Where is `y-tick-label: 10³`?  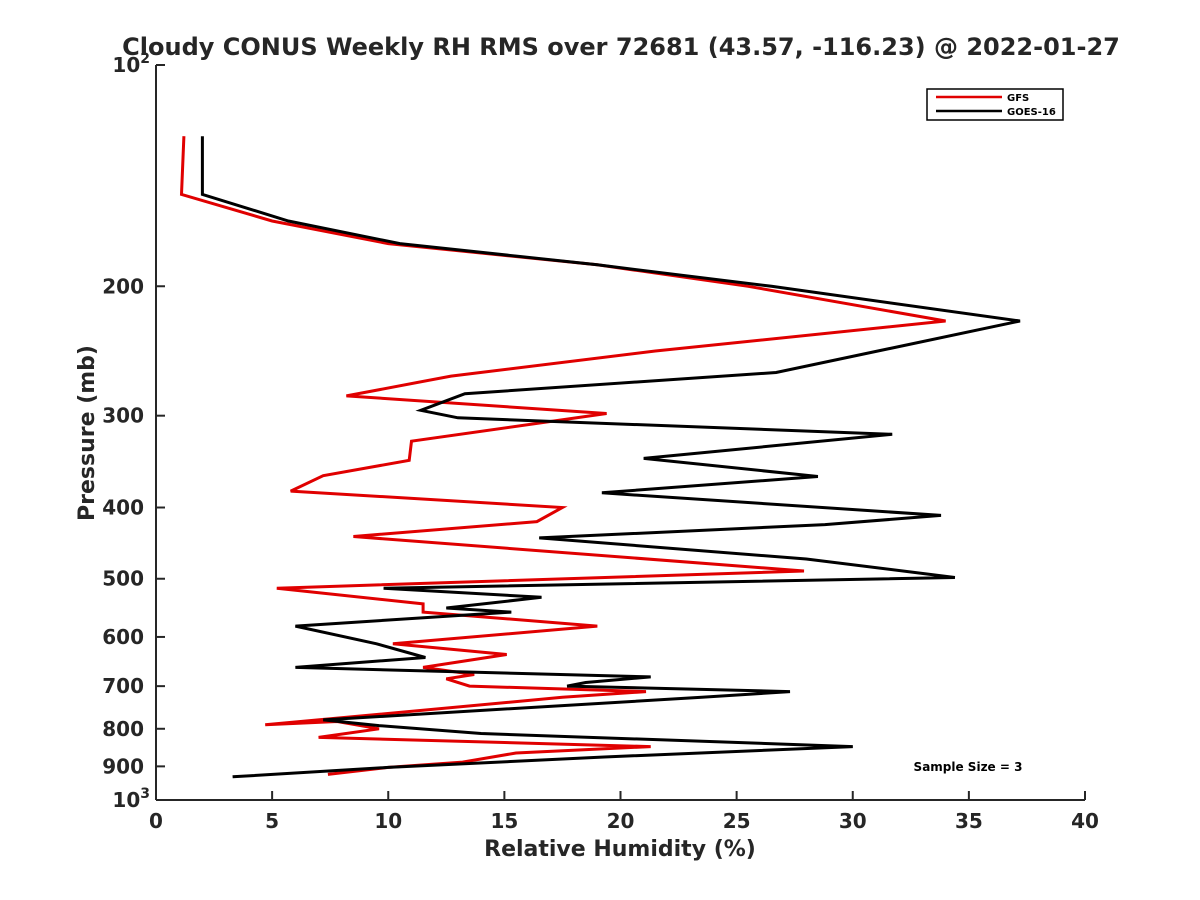
y-tick-label: 10³ is located at coordinates (131, 799).